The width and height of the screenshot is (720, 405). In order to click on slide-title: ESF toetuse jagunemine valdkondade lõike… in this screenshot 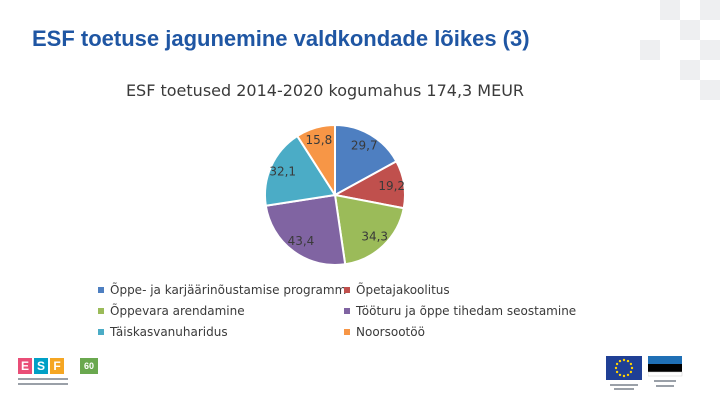, I will do `click(281, 38)`.